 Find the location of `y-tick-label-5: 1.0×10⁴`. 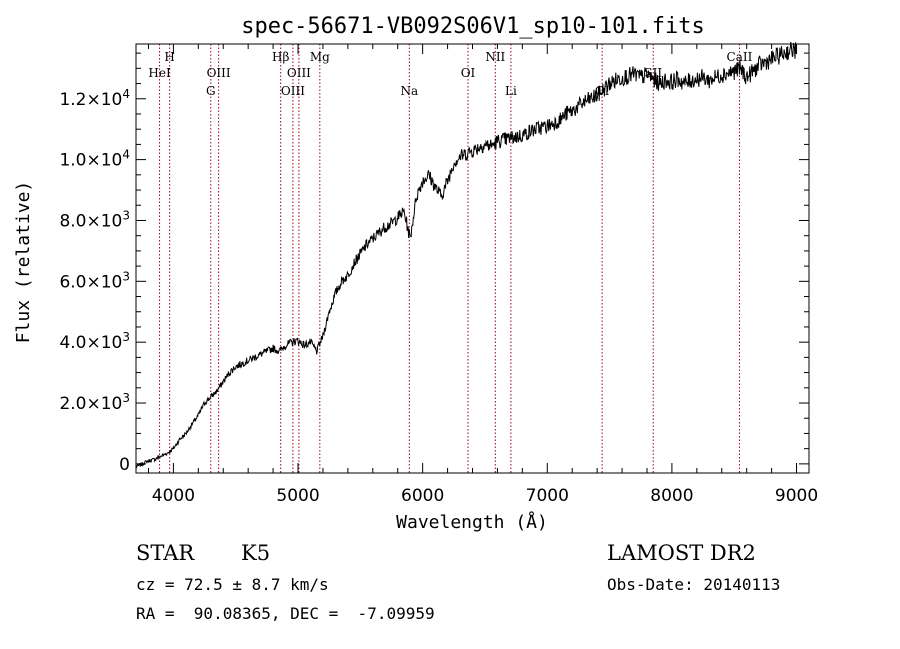

y-tick-label-5: 1.0×10⁴ is located at coordinates (94, 159).